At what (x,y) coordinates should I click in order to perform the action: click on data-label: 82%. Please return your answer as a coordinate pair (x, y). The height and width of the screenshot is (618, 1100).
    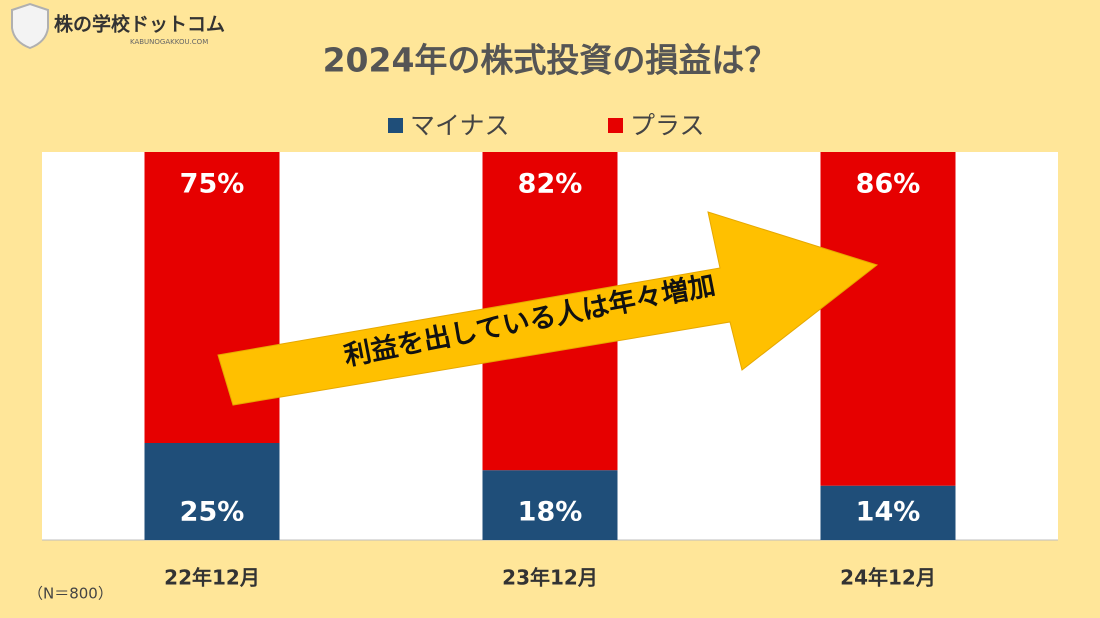
    Looking at the image, I should click on (550, 184).